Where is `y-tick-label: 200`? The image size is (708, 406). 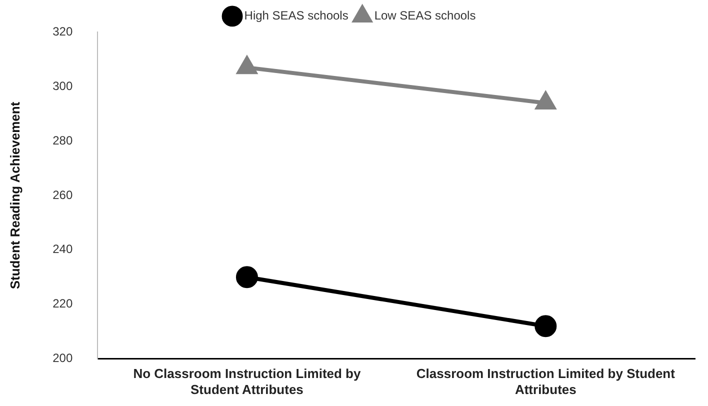 y-tick-label: 200 is located at coordinates (62, 358).